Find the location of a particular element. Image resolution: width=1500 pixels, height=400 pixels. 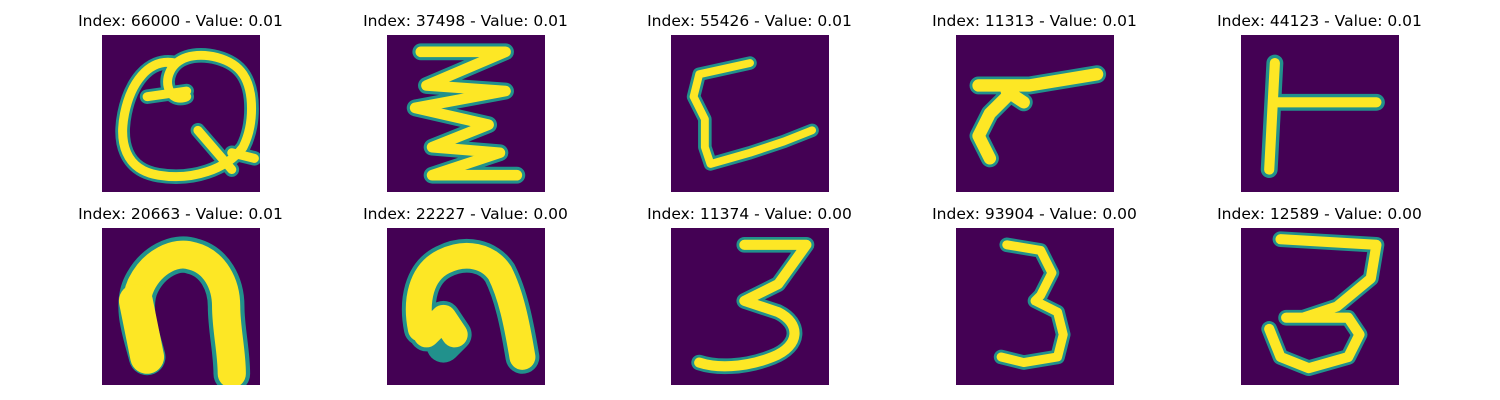

panel-2: Index: 37498 - Value: 0.01 is located at coordinates (465, 96).